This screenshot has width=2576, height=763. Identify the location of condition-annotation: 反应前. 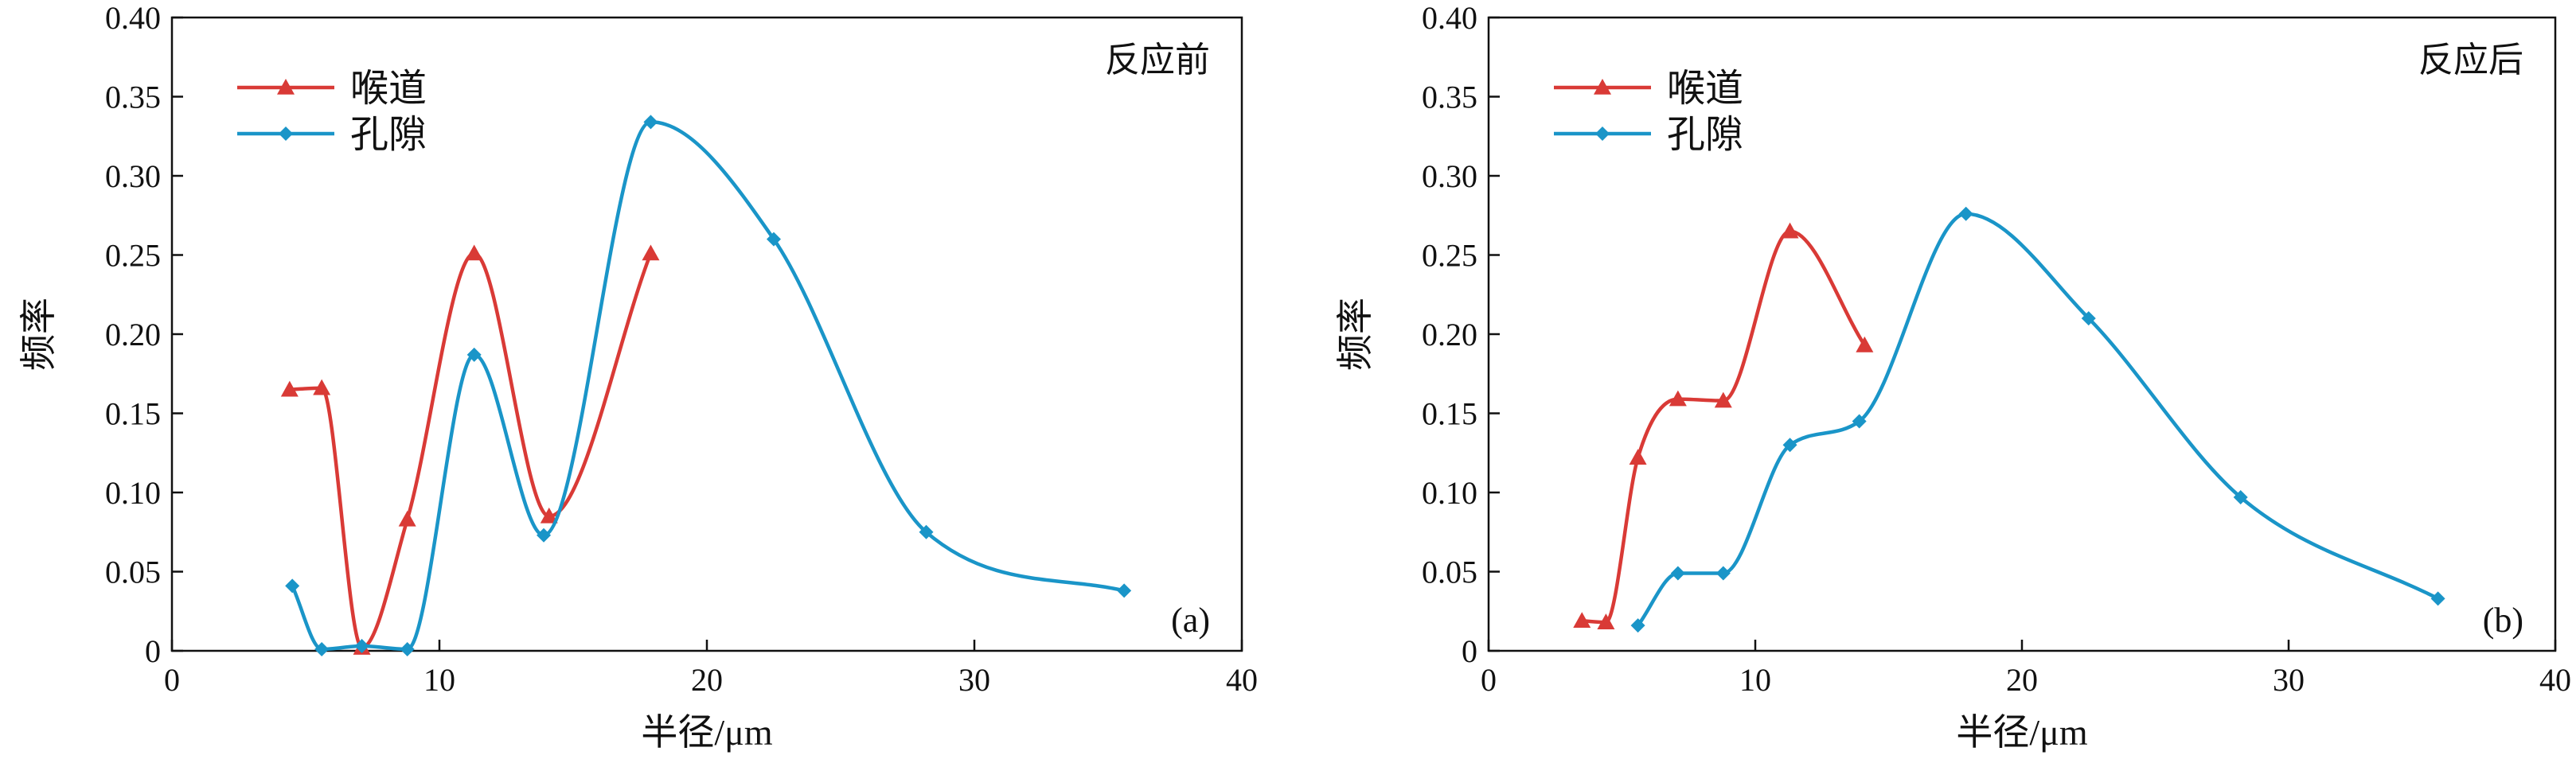
(1157, 60).